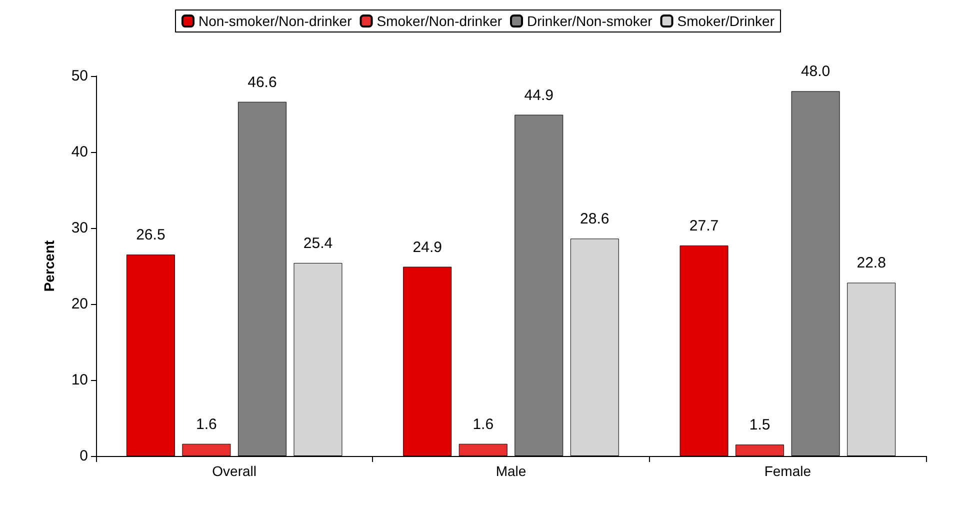 The width and height of the screenshot is (957, 505). I want to click on data-label: 1.5, so click(759, 425).